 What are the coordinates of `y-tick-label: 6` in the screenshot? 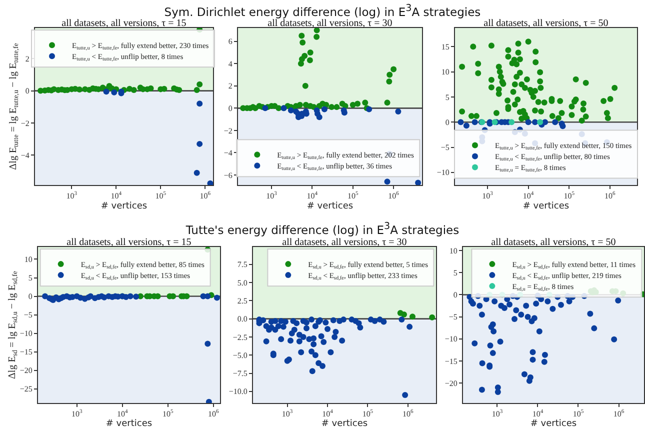 It's located at (230, 41).